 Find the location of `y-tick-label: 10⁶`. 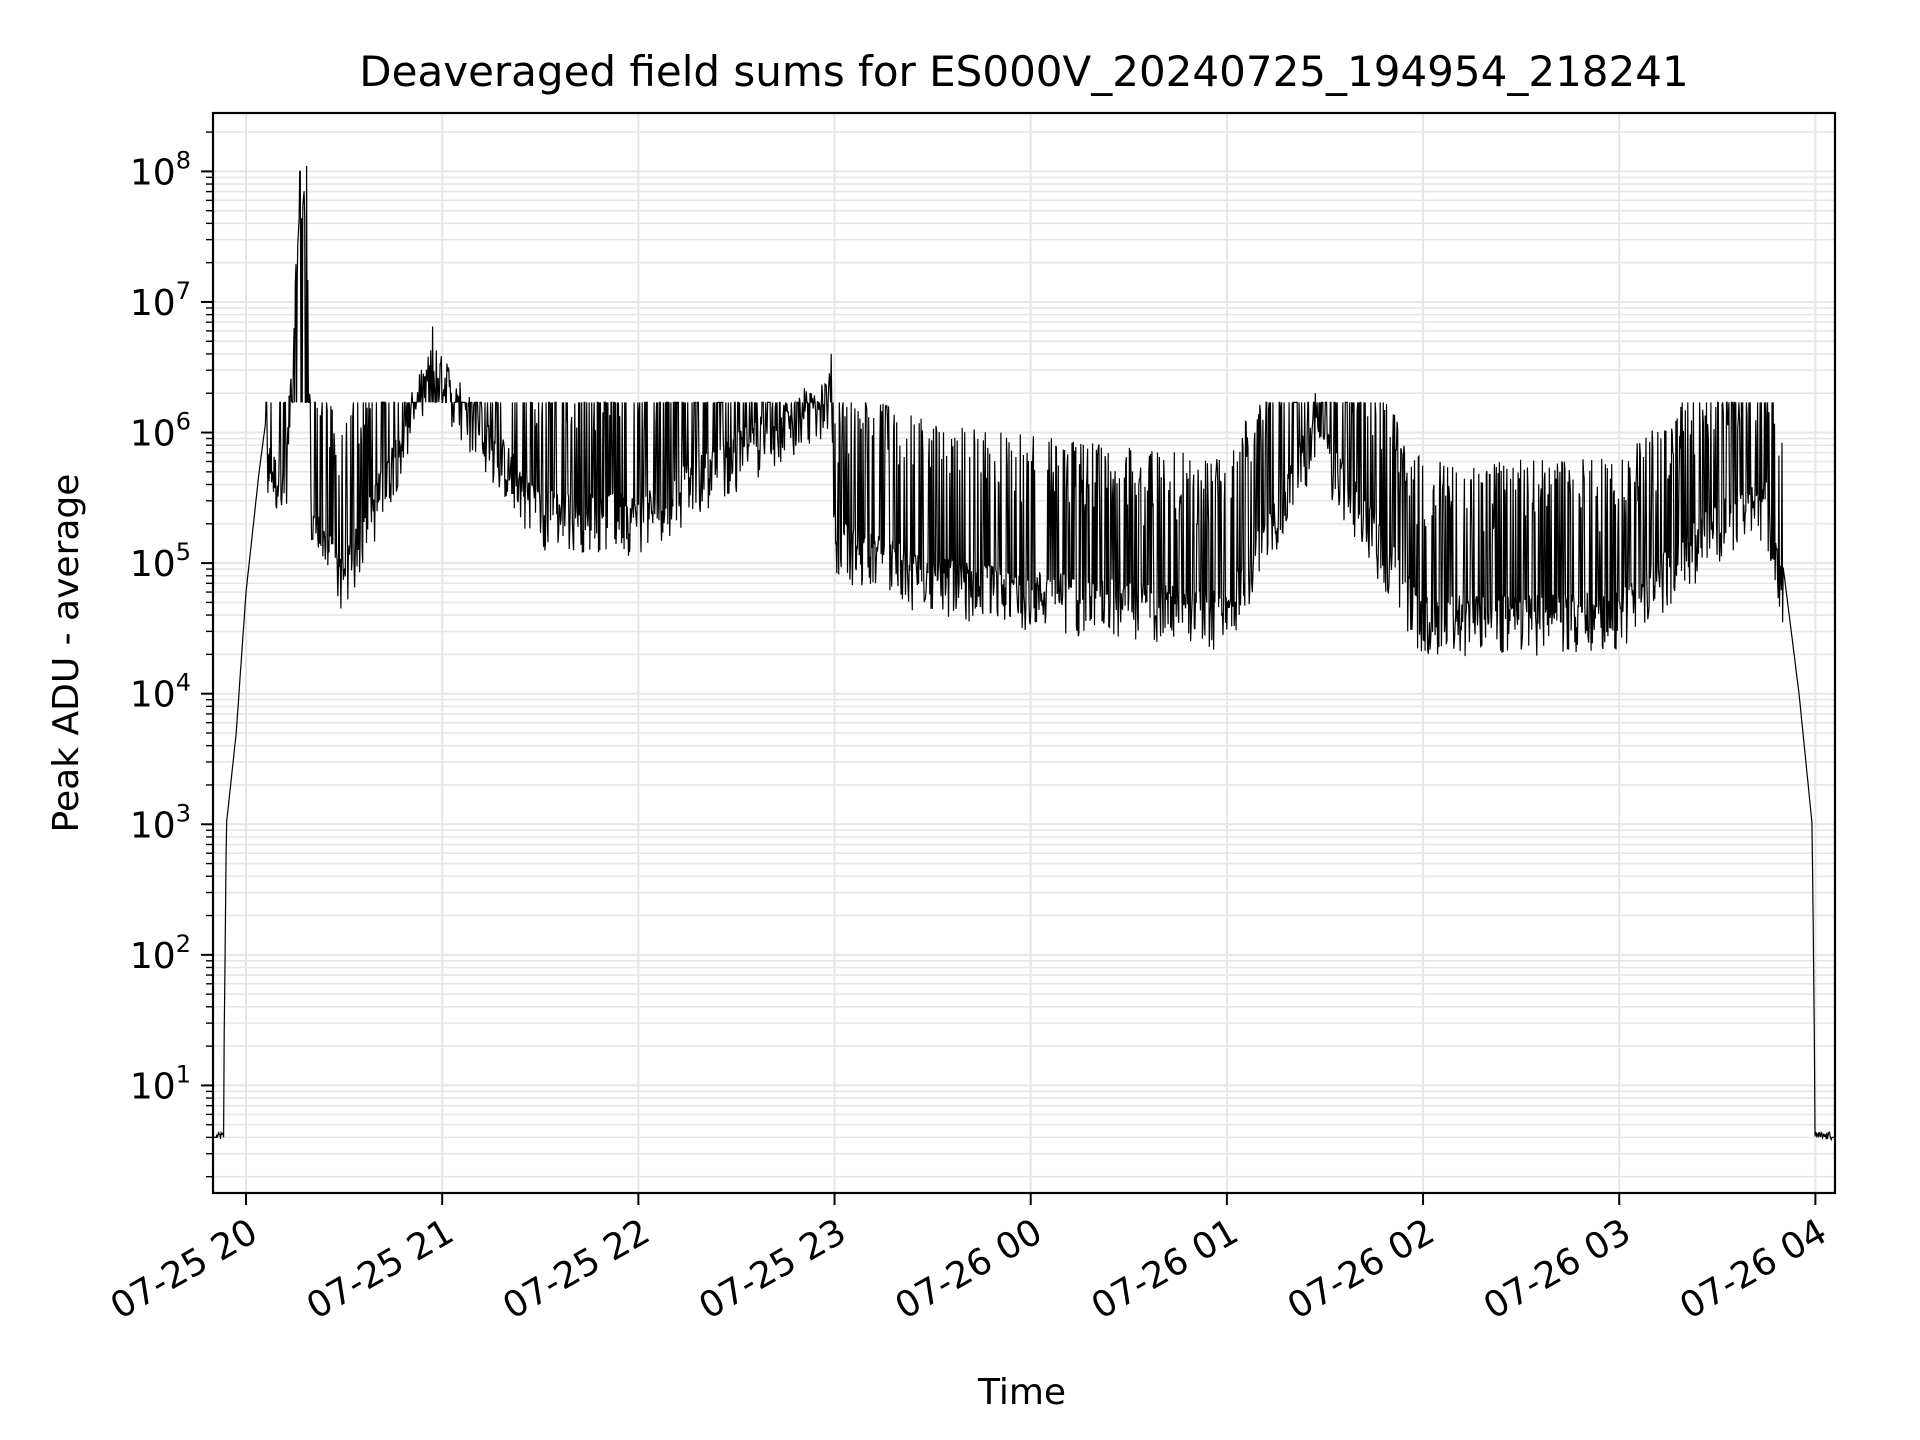

y-tick-label: 10⁶ is located at coordinates (160, 431).